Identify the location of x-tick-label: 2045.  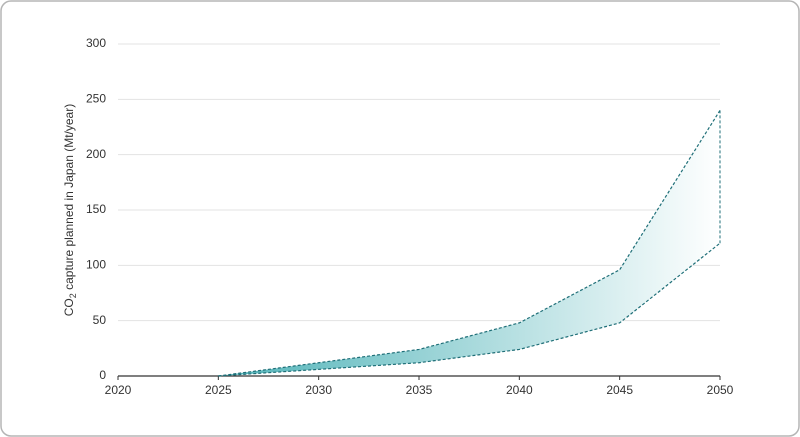
(619, 390).